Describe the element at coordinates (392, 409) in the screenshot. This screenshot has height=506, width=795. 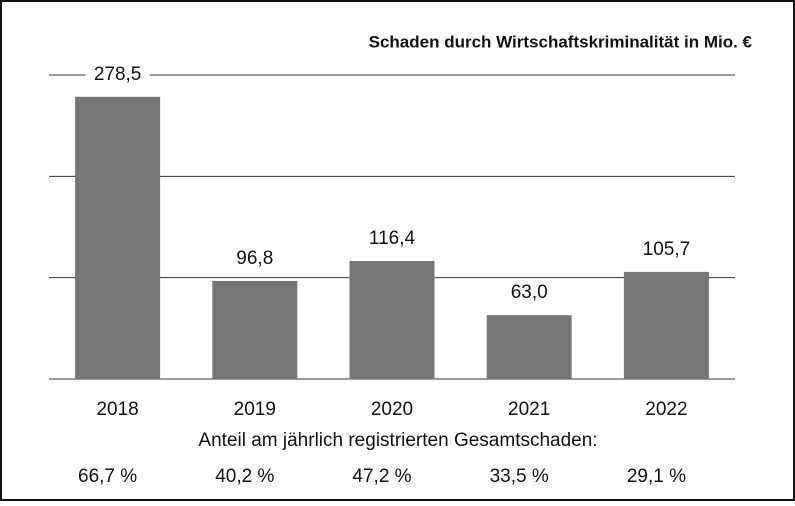
I see `x-tick-label: 2020` at that location.